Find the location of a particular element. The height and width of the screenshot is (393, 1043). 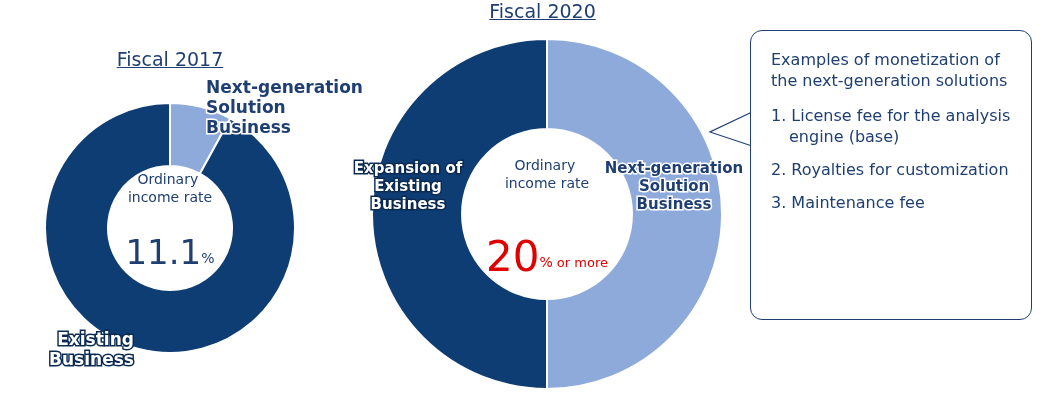

chart-title: Fiscal 2020 is located at coordinates (542, 11).